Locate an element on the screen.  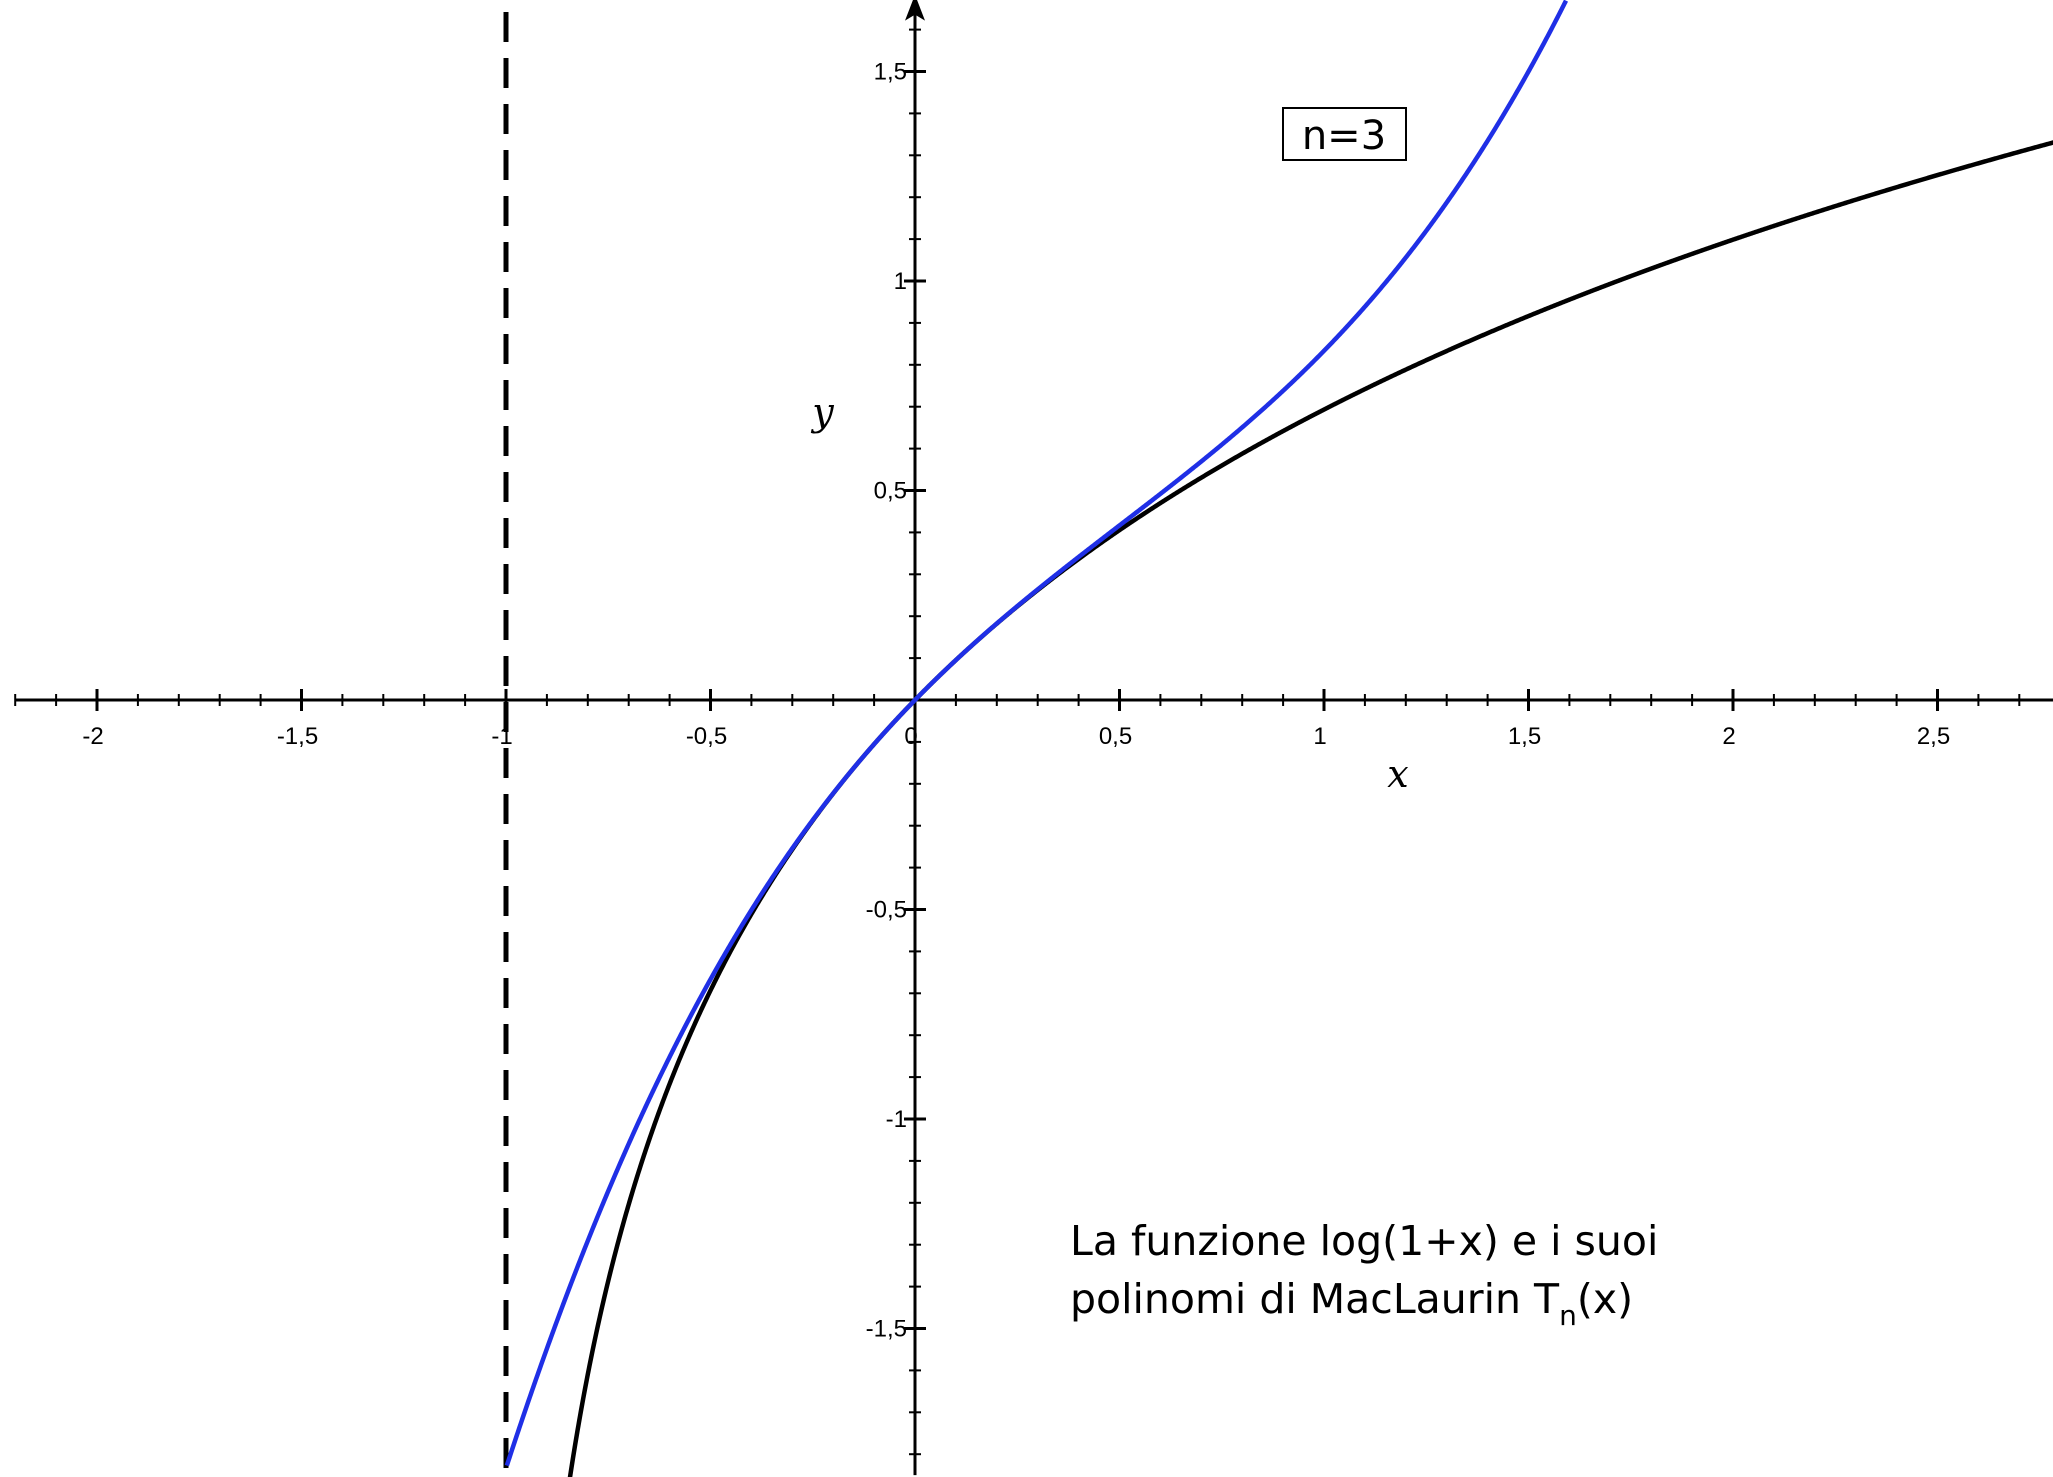
x-tick-label: -2 is located at coordinates (92, 736).